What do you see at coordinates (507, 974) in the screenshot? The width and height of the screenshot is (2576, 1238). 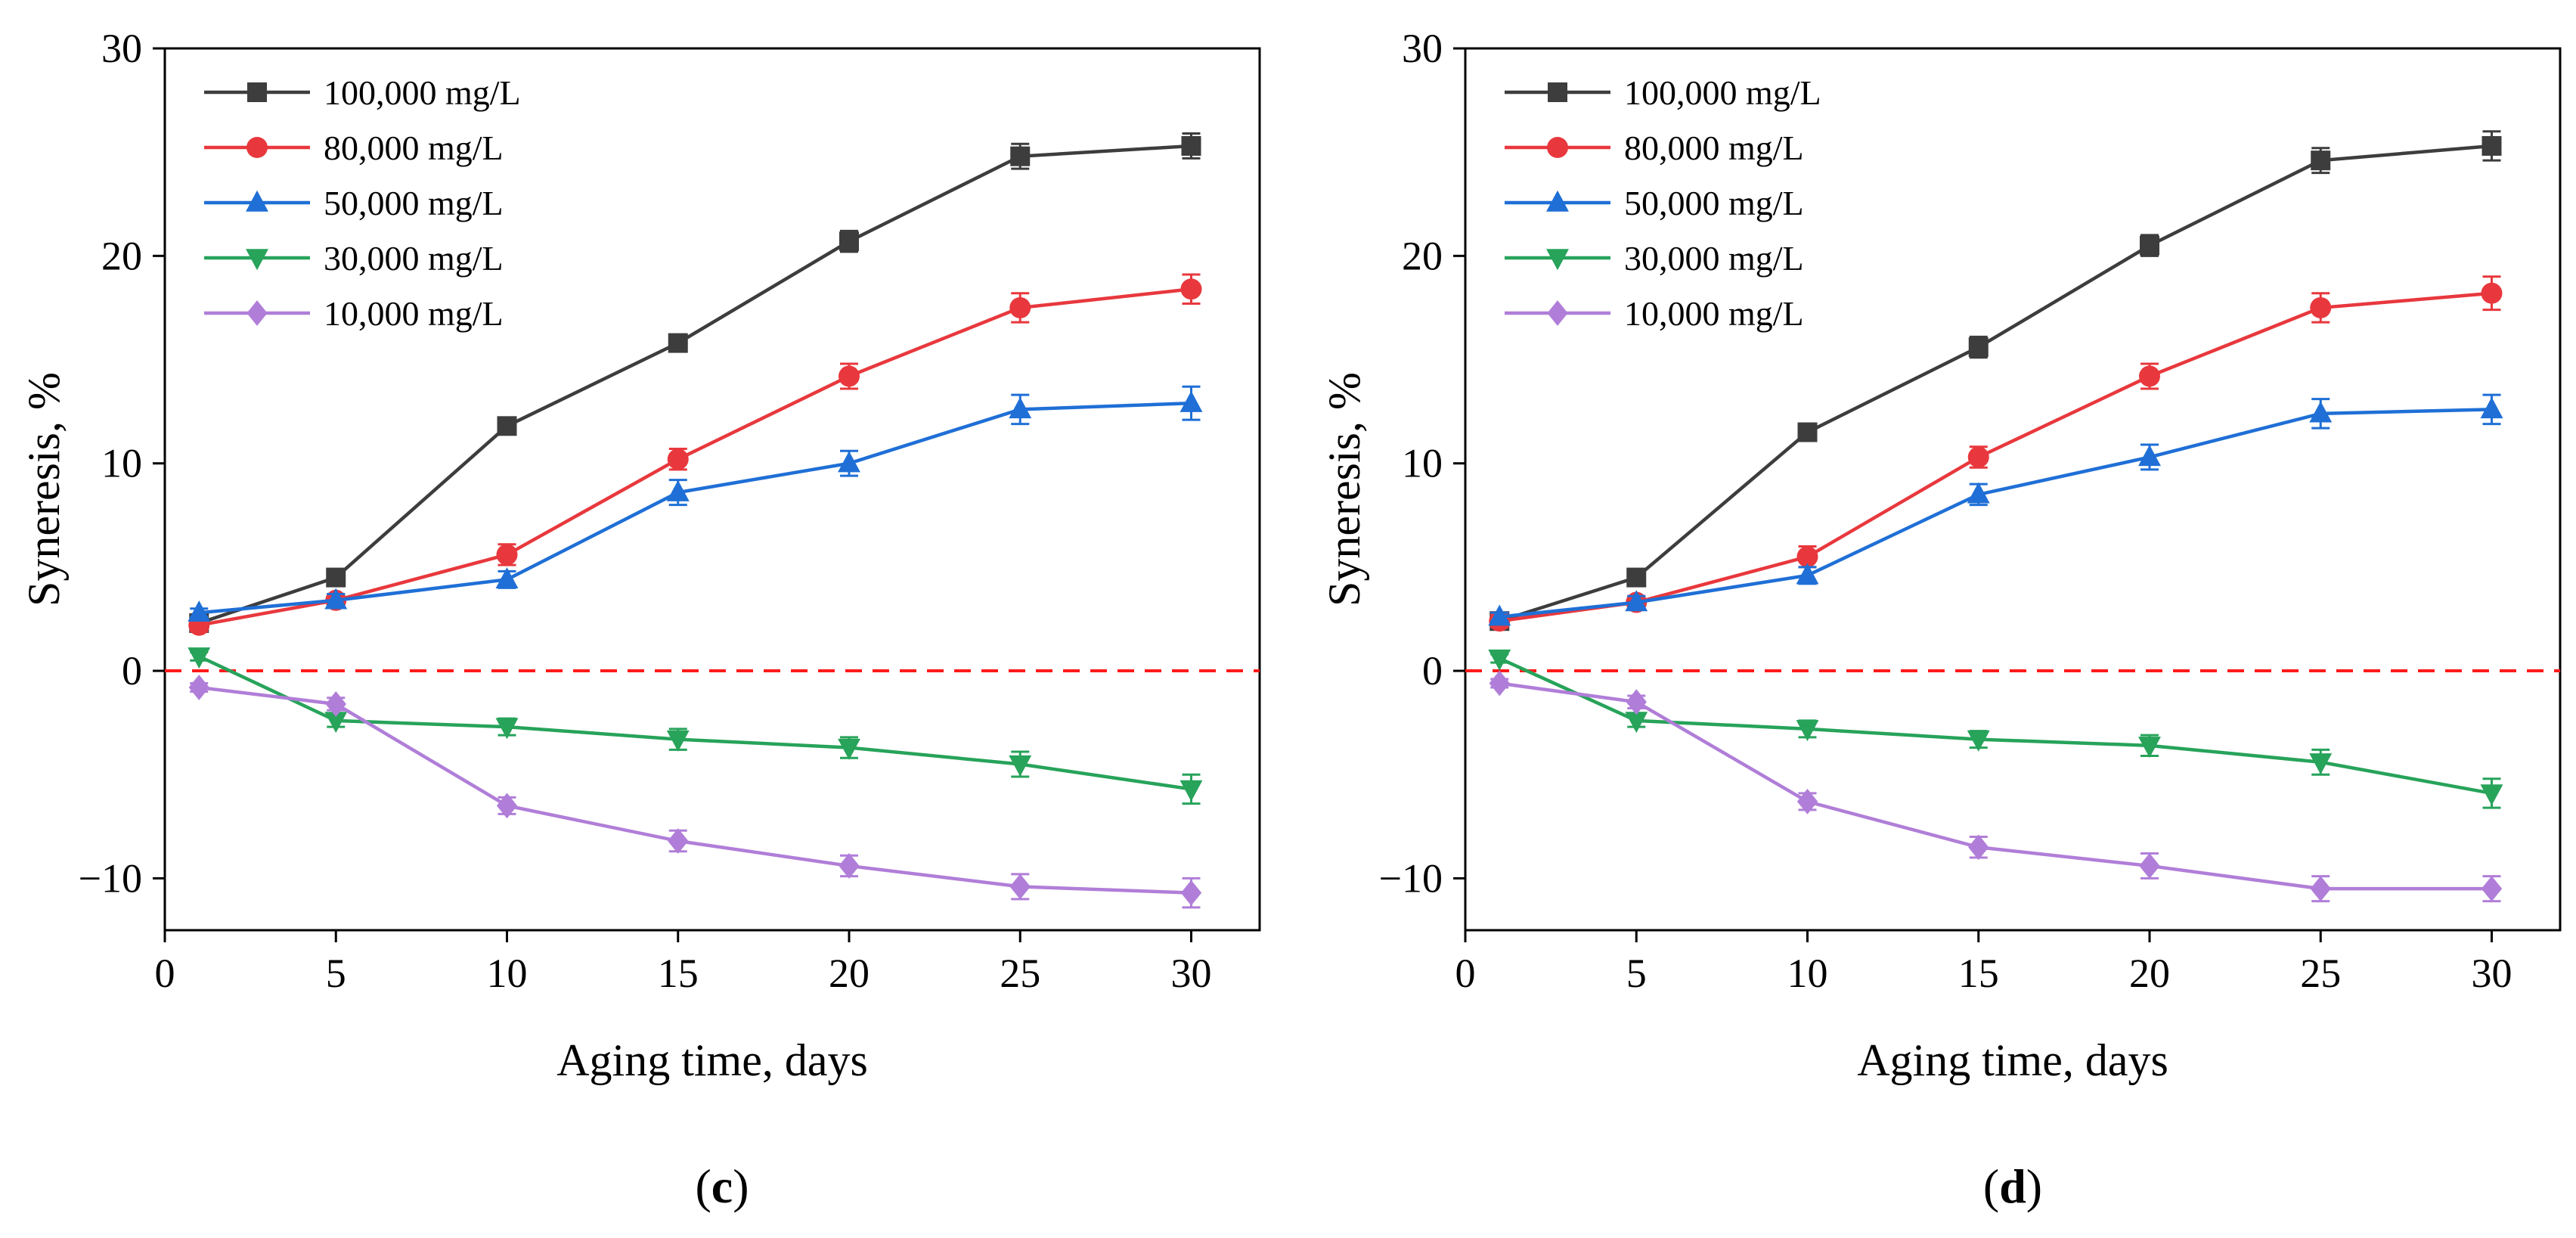 I see `x-tick-label: 10` at bounding box center [507, 974].